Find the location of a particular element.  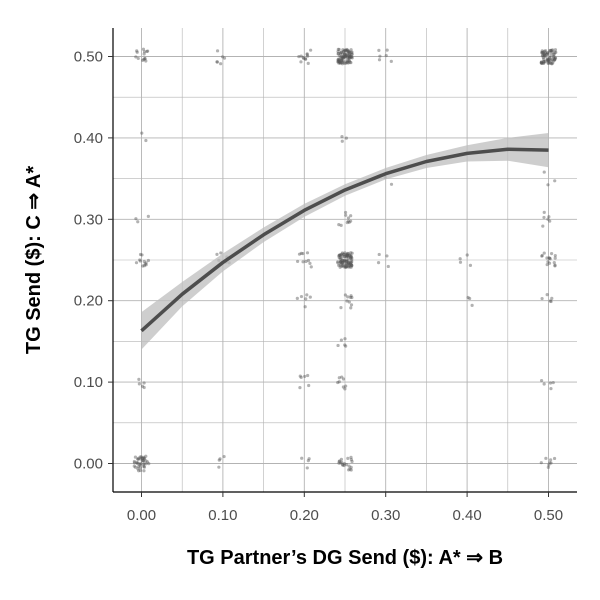

y-axis-ticks: 0.00 0.10 0.20 0.30 0.40 0.50 is located at coordinates (93, 260).